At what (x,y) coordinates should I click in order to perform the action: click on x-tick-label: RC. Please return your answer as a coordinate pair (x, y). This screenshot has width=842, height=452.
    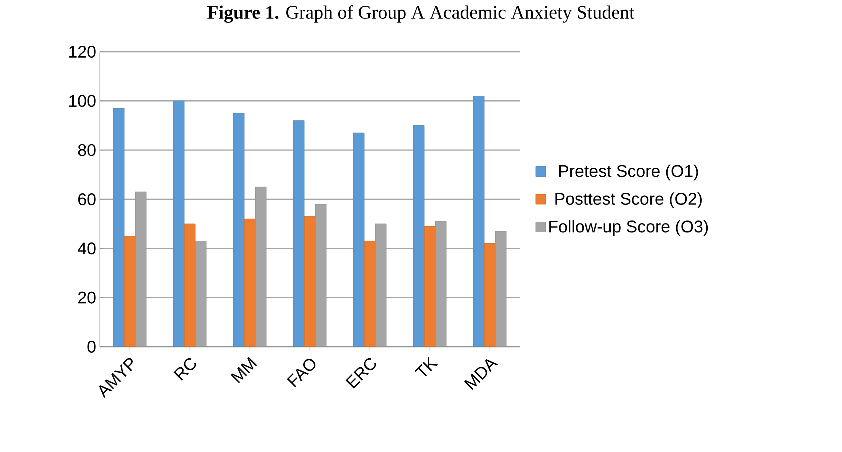
    Looking at the image, I should click on (185, 369).